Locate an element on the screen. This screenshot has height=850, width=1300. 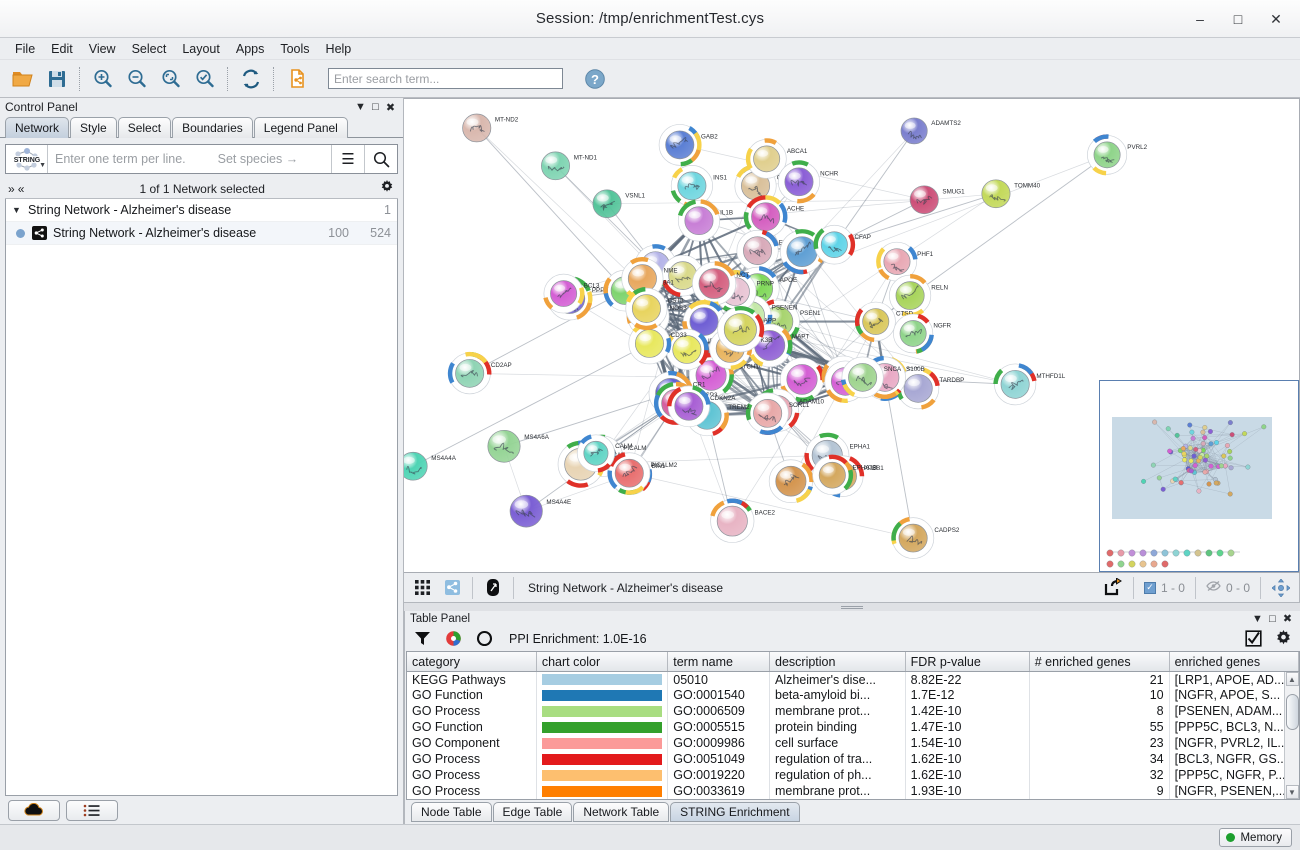
filter-icon is located at coordinates (422, 639).